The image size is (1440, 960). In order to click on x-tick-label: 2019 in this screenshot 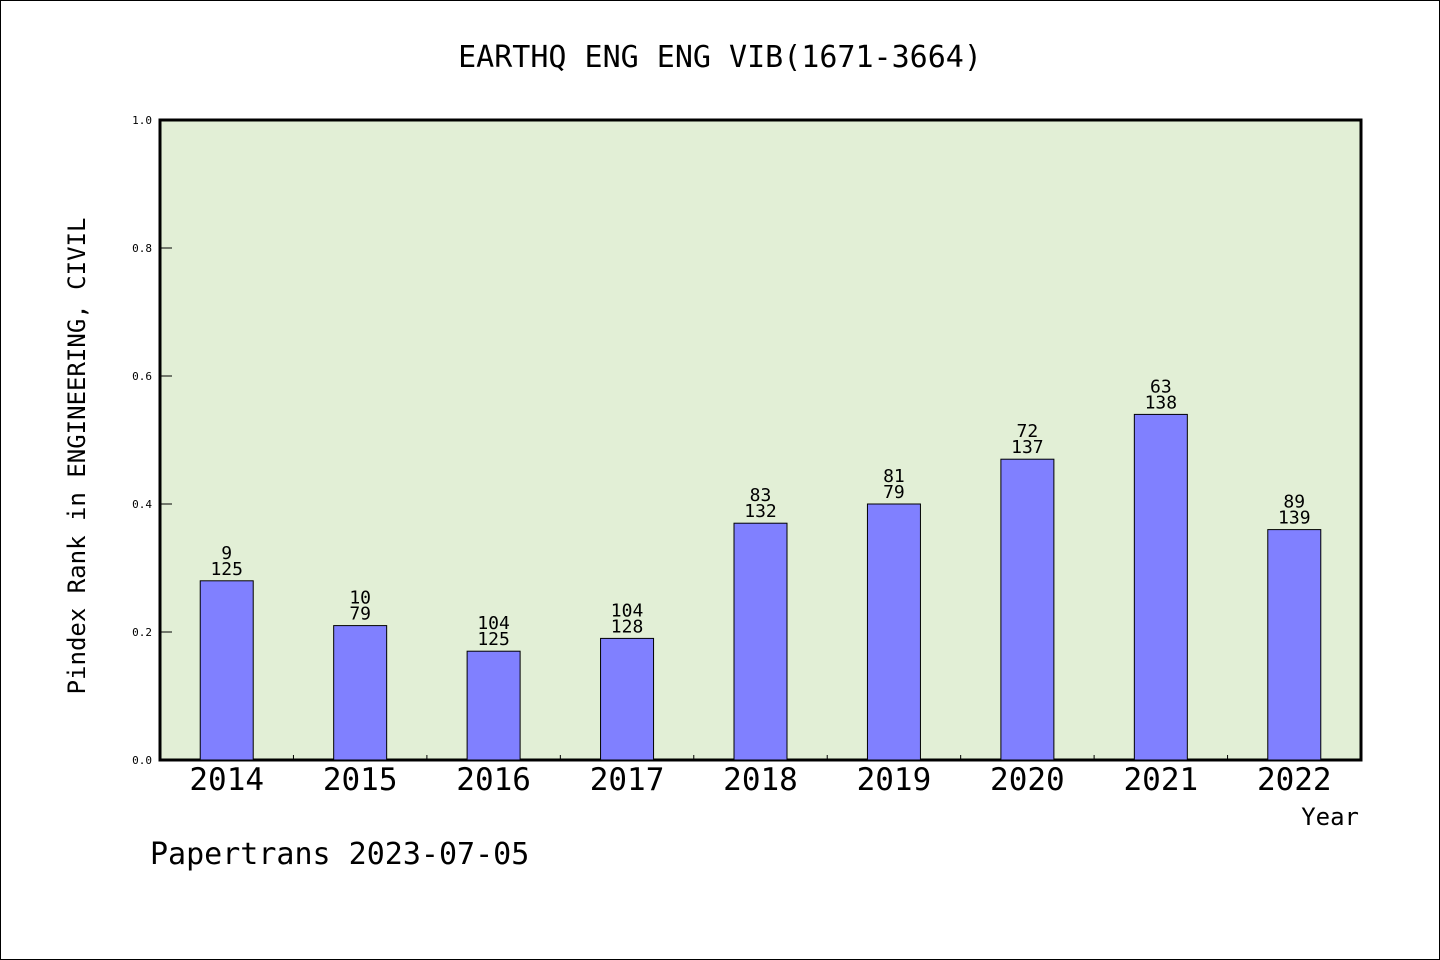, I will do `click(894, 780)`.